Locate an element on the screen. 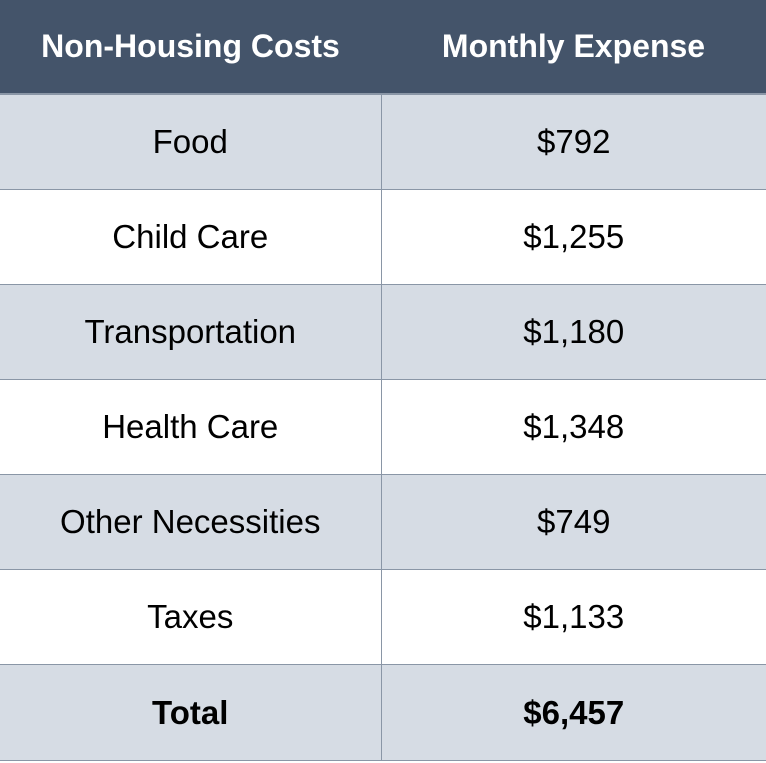 The height and width of the screenshot is (763, 766). table-row: Health Care $1,348 is located at coordinates (383, 427).